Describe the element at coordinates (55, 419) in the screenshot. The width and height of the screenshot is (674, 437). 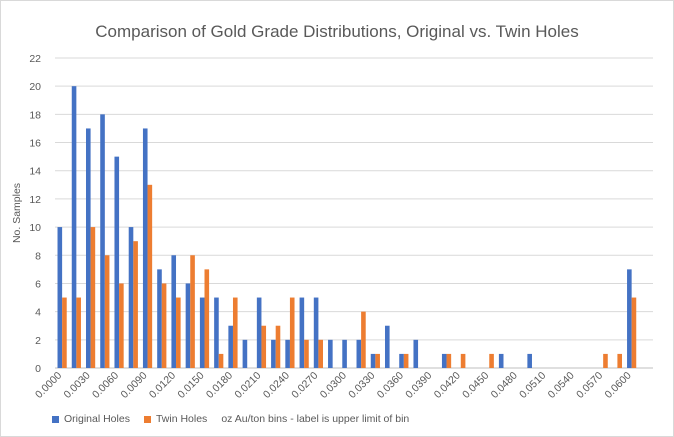
I see `legend-swatch-original` at that location.